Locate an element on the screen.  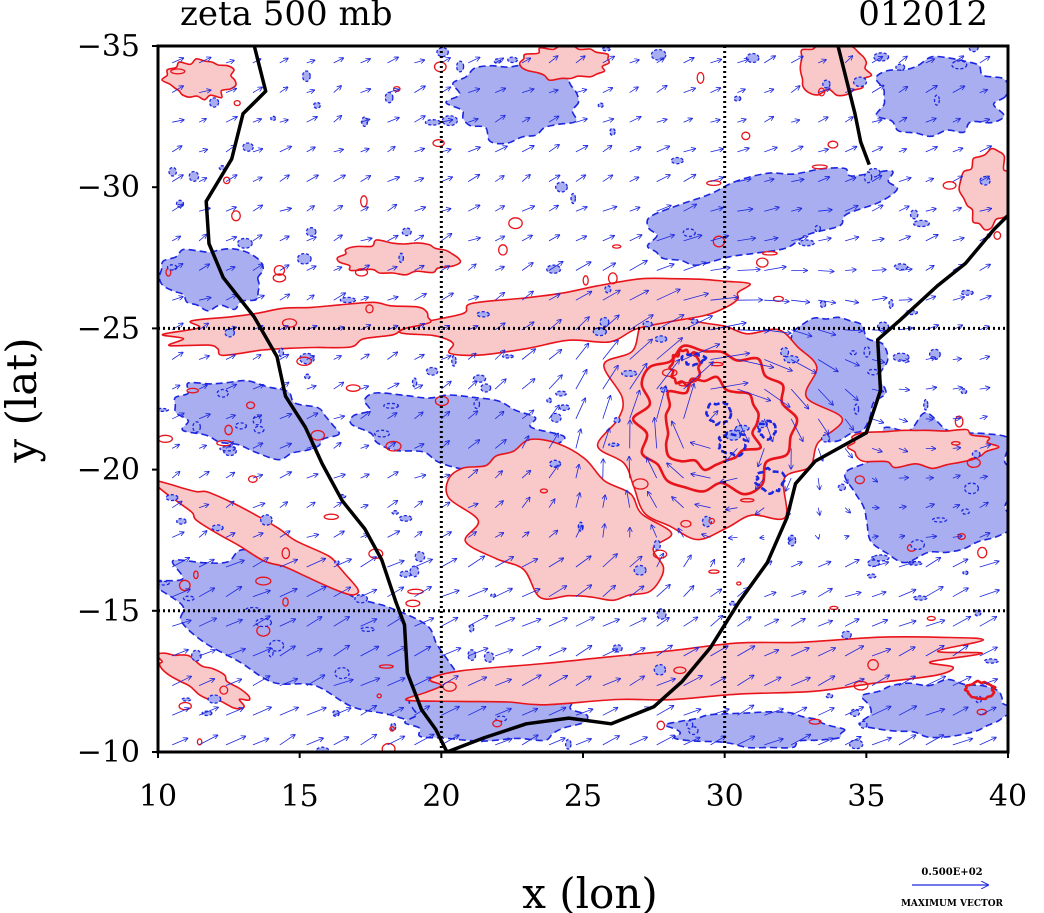
x-tick-label: 40 is located at coordinates (1008, 796).